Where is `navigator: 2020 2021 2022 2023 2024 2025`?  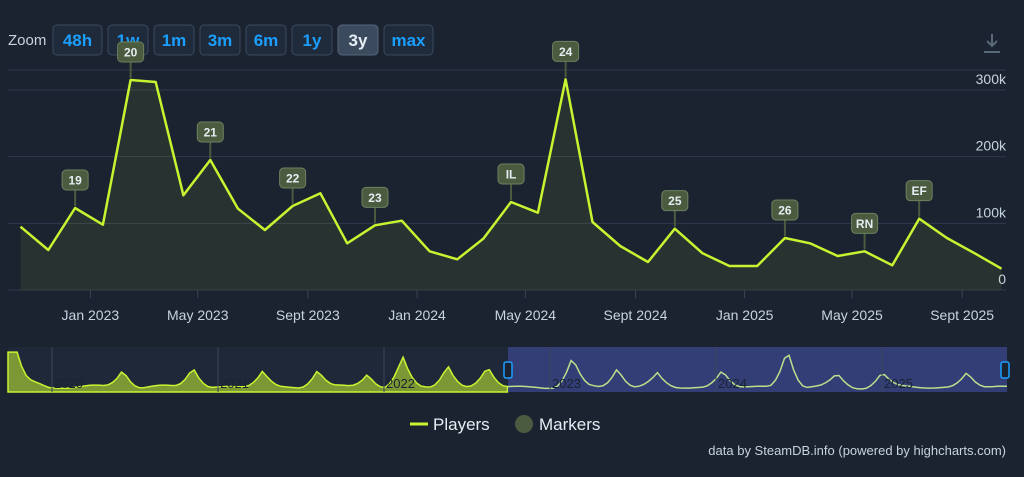
navigator: 2020 2021 2022 2023 2024 2025 is located at coordinates (508, 370).